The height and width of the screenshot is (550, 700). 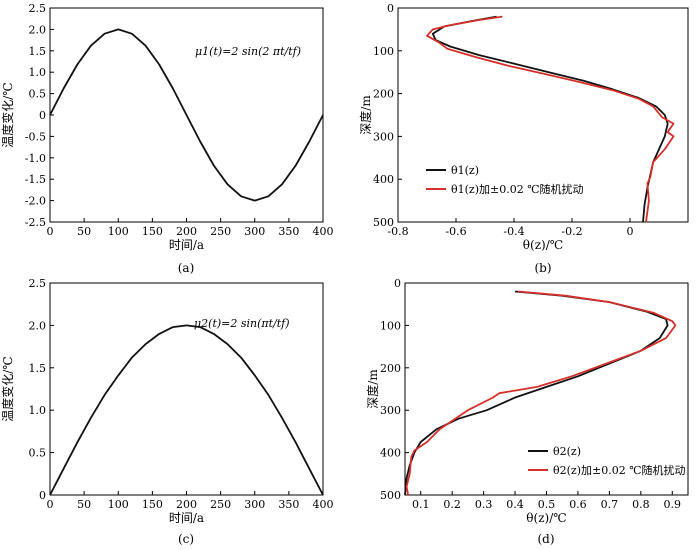 What do you see at coordinates (547, 504) in the screenshot?
I see `x-tick-label: 0.5` at bounding box center [547, 504].